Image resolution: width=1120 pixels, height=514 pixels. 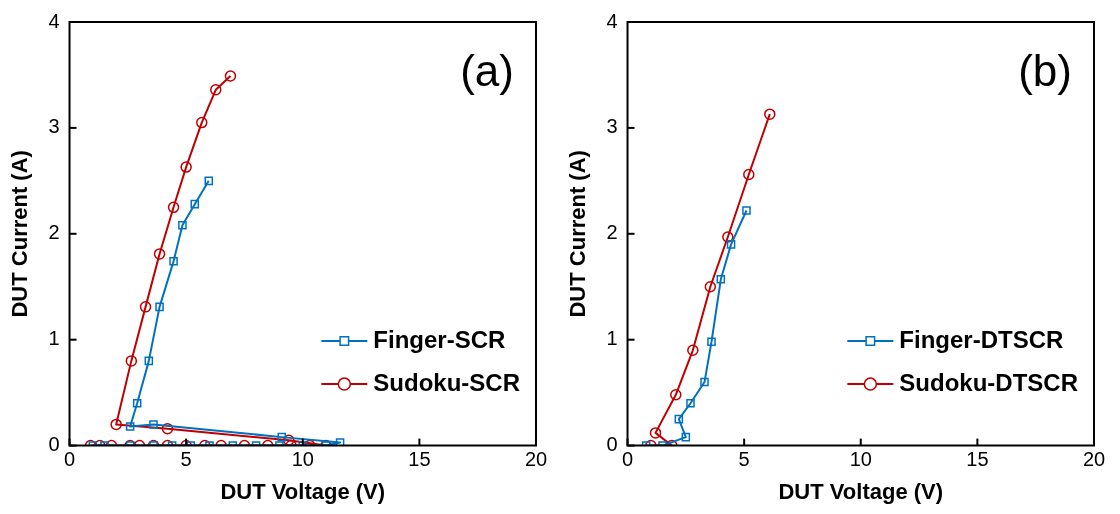 What do you see at coordinates (439, 339) in the screenshot?
I see `legend-label: Finger-SCR` at bounding box center [439, 339].